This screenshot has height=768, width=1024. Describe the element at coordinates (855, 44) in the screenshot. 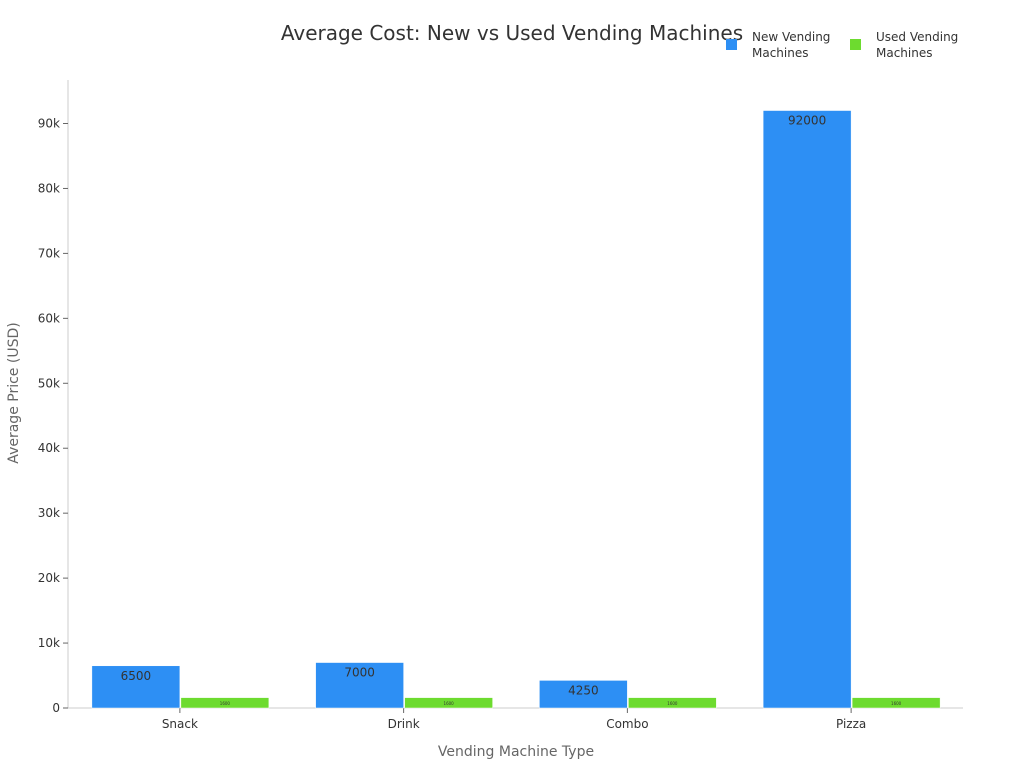

I see `legend-swatch-used` at that location.